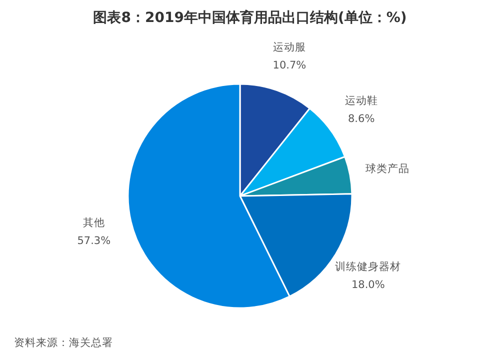  What do you see at coordinates (250, 17) in the screenshot?
I see `chart-title: 图表8：2019年中国体育用品出口结构(单位：%)` at bounding box center [250, 17].